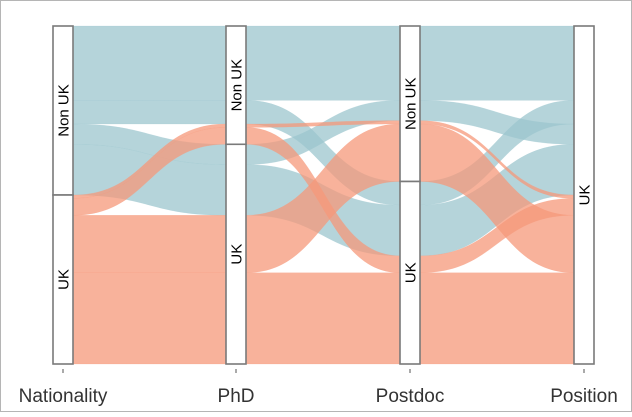 The width and height of the screenshot is (632, 417). I want to click on stratum-nationality-uk, so click(63, 279).